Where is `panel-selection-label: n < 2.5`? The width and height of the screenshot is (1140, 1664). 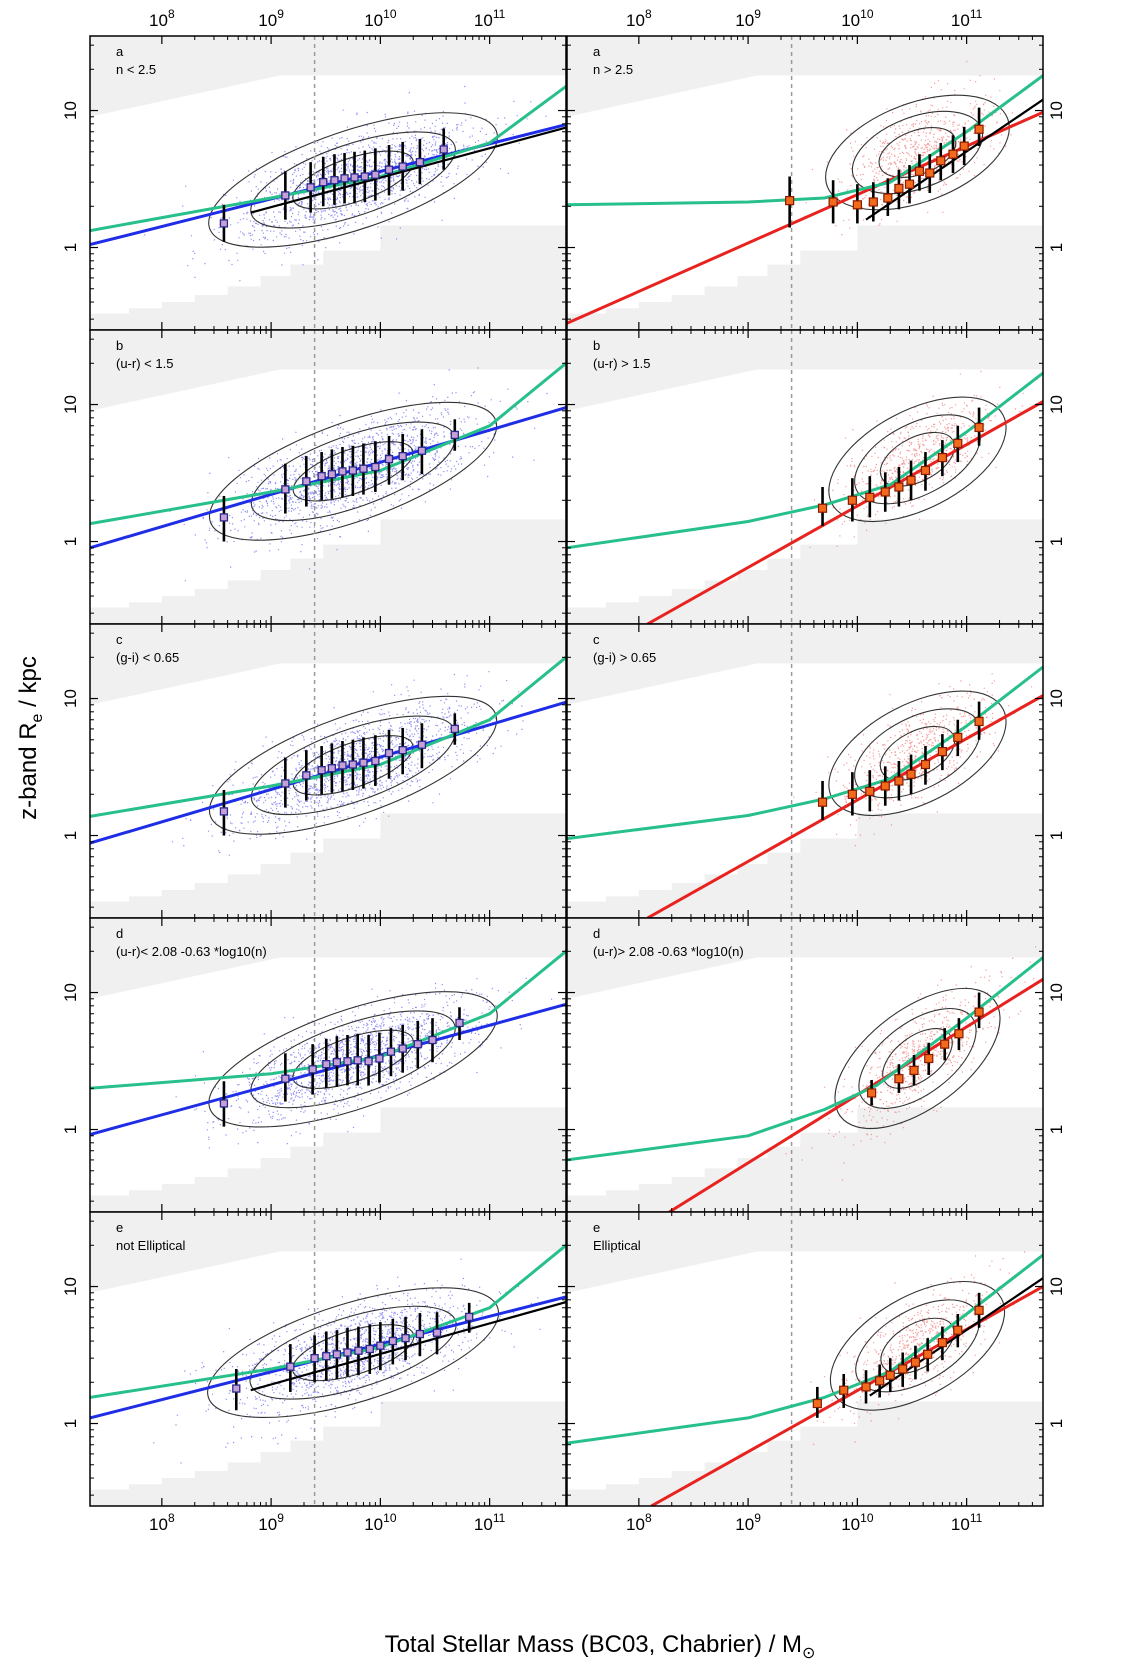 panel-selection-label: n < 2.5 is located at coordinates (136, 69).